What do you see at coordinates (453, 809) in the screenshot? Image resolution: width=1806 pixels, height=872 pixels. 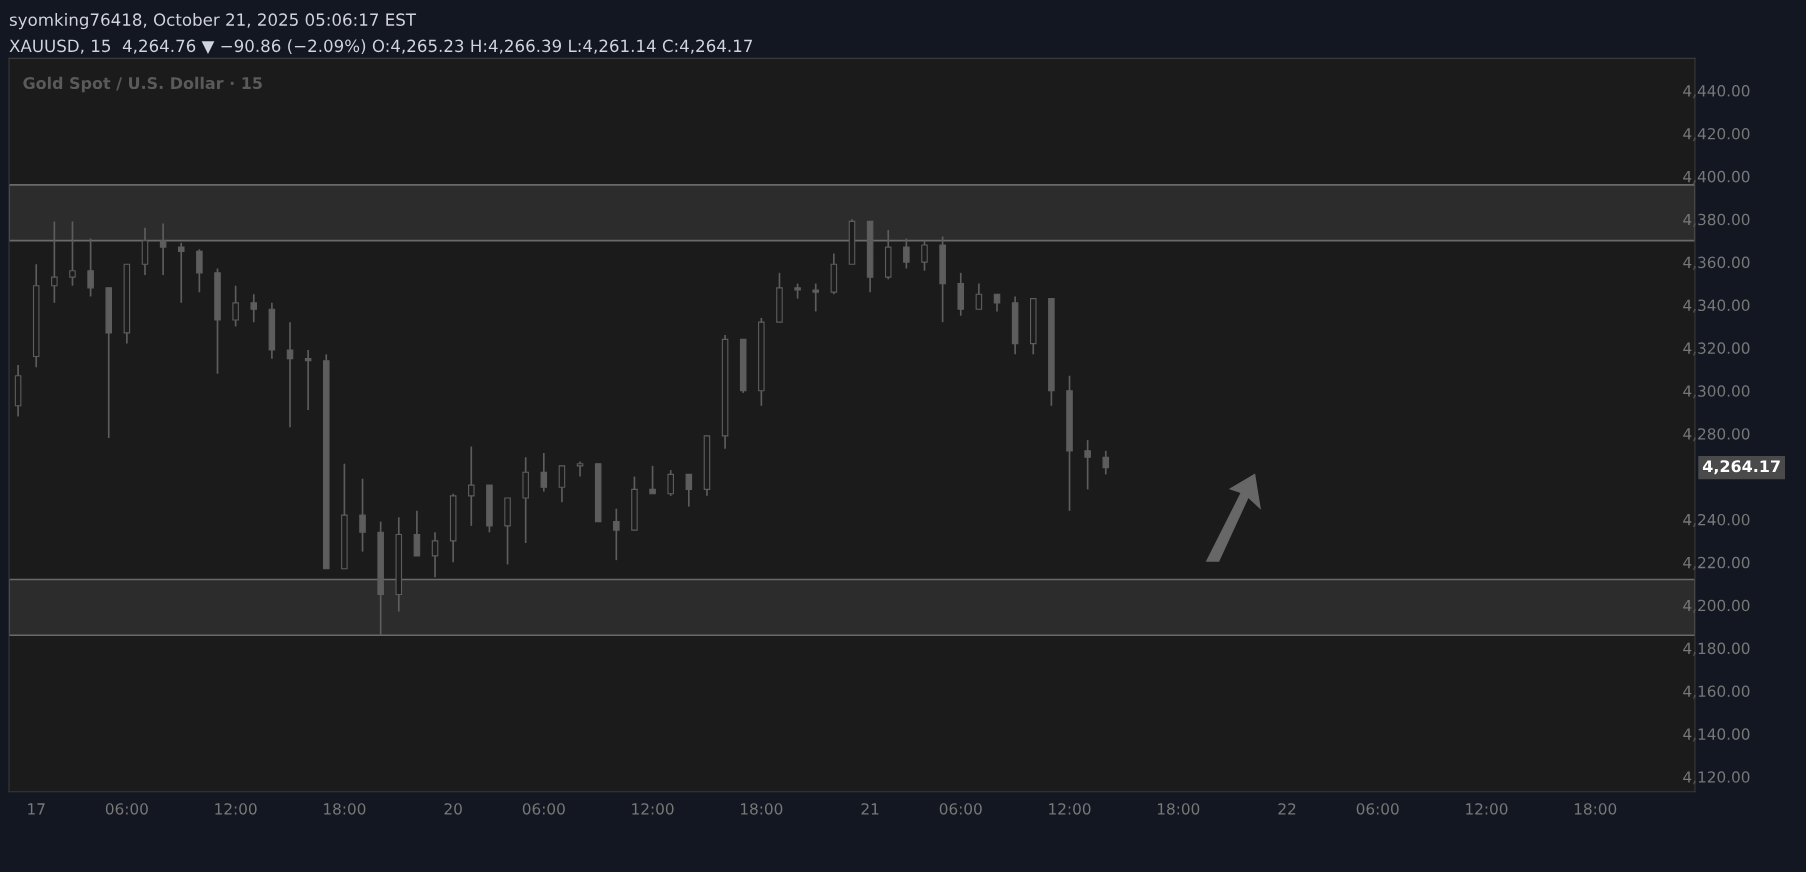 I see `x-tick-label: 20` at bounding box center [453, 809].